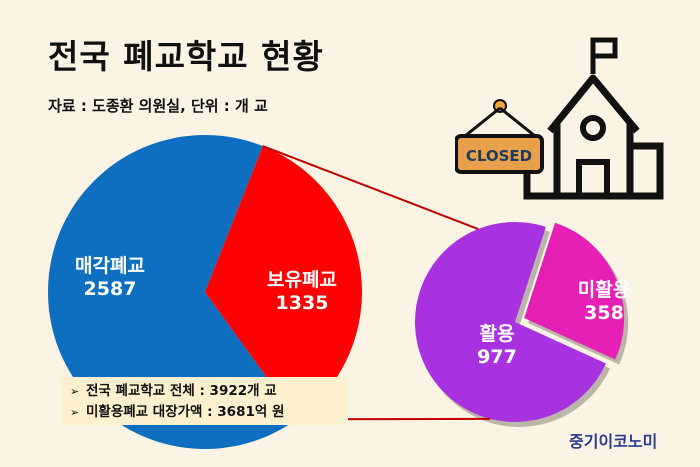 Image resolution: width=700 pixels, height=467 pixels. I want to click on note-value: ➢ 미활용폐교 대장가액 : 3681억 원, so click(209, 412).